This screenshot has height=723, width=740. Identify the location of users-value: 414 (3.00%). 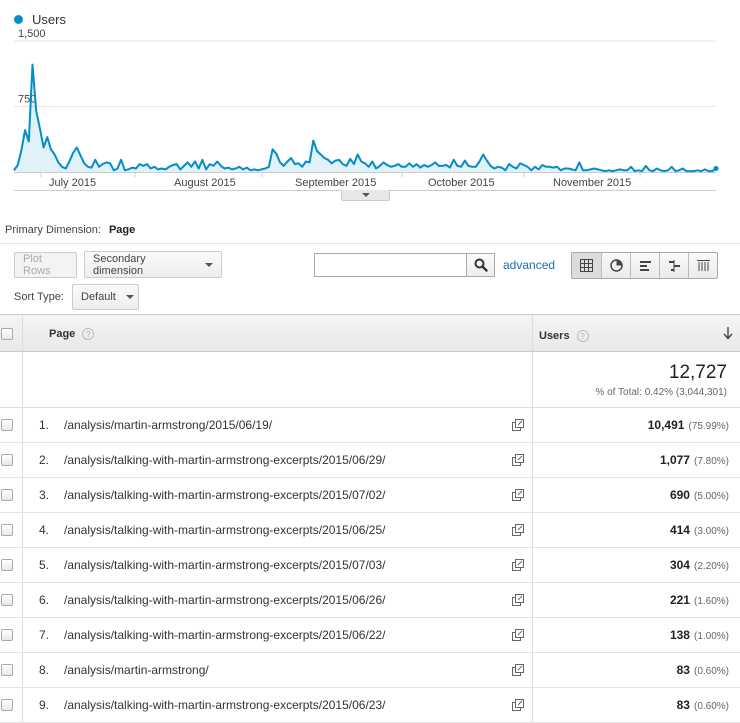
(699, 530).